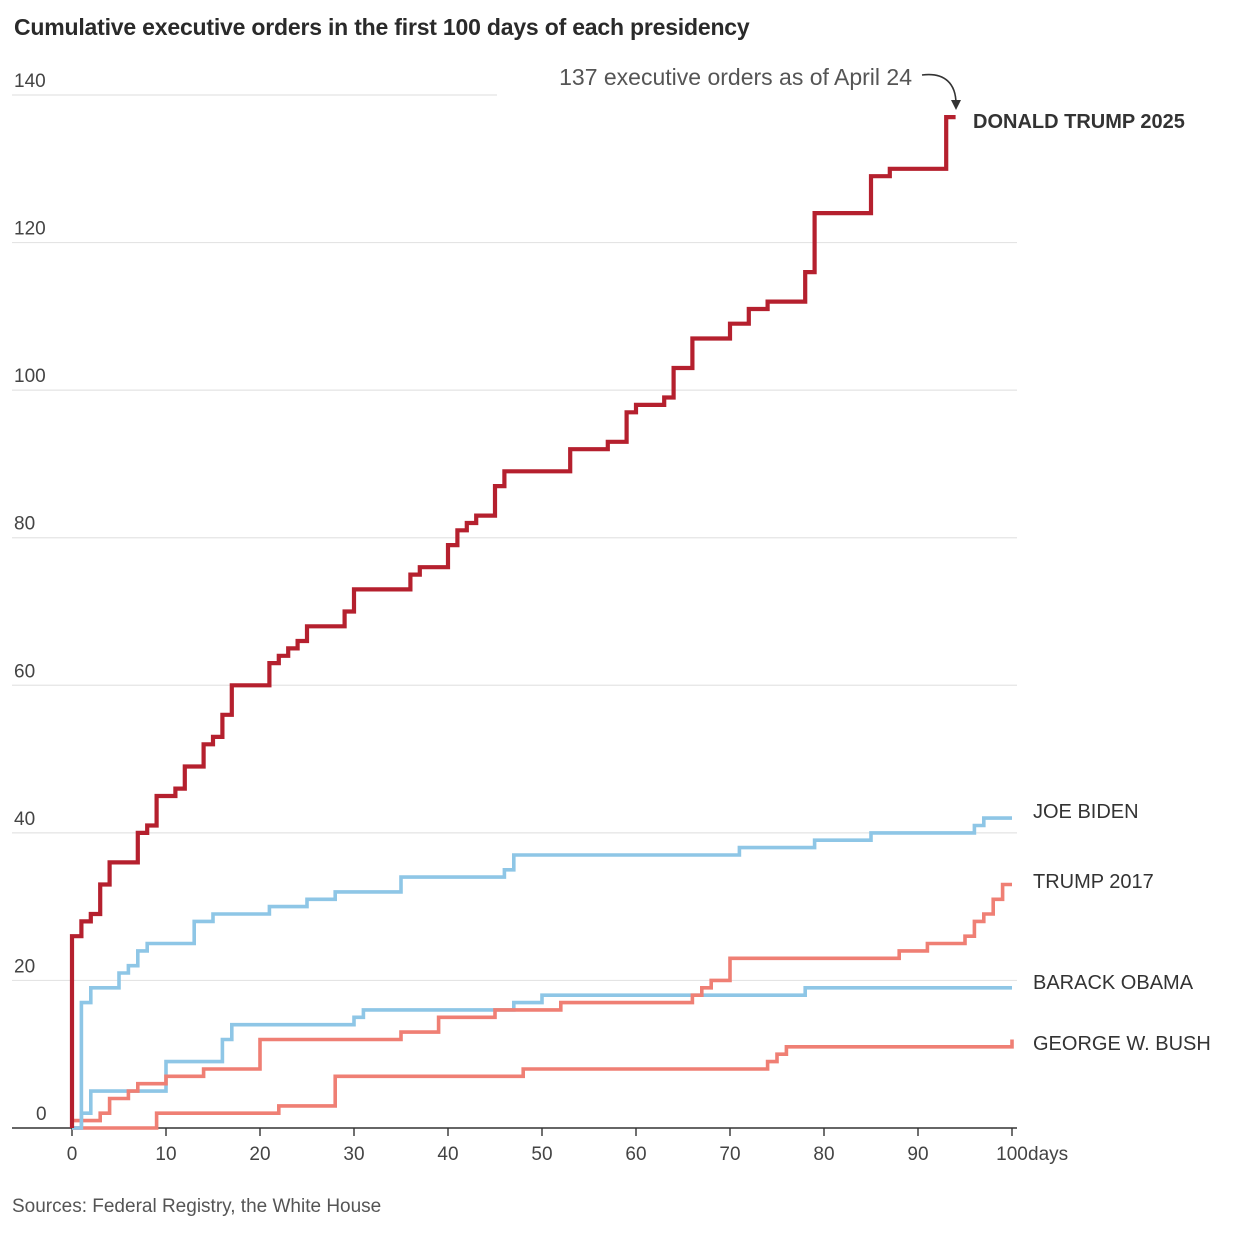 This screenshot has width=1240, height=1238. I want to click on x-tick-label: 90, so click(917, 1154).